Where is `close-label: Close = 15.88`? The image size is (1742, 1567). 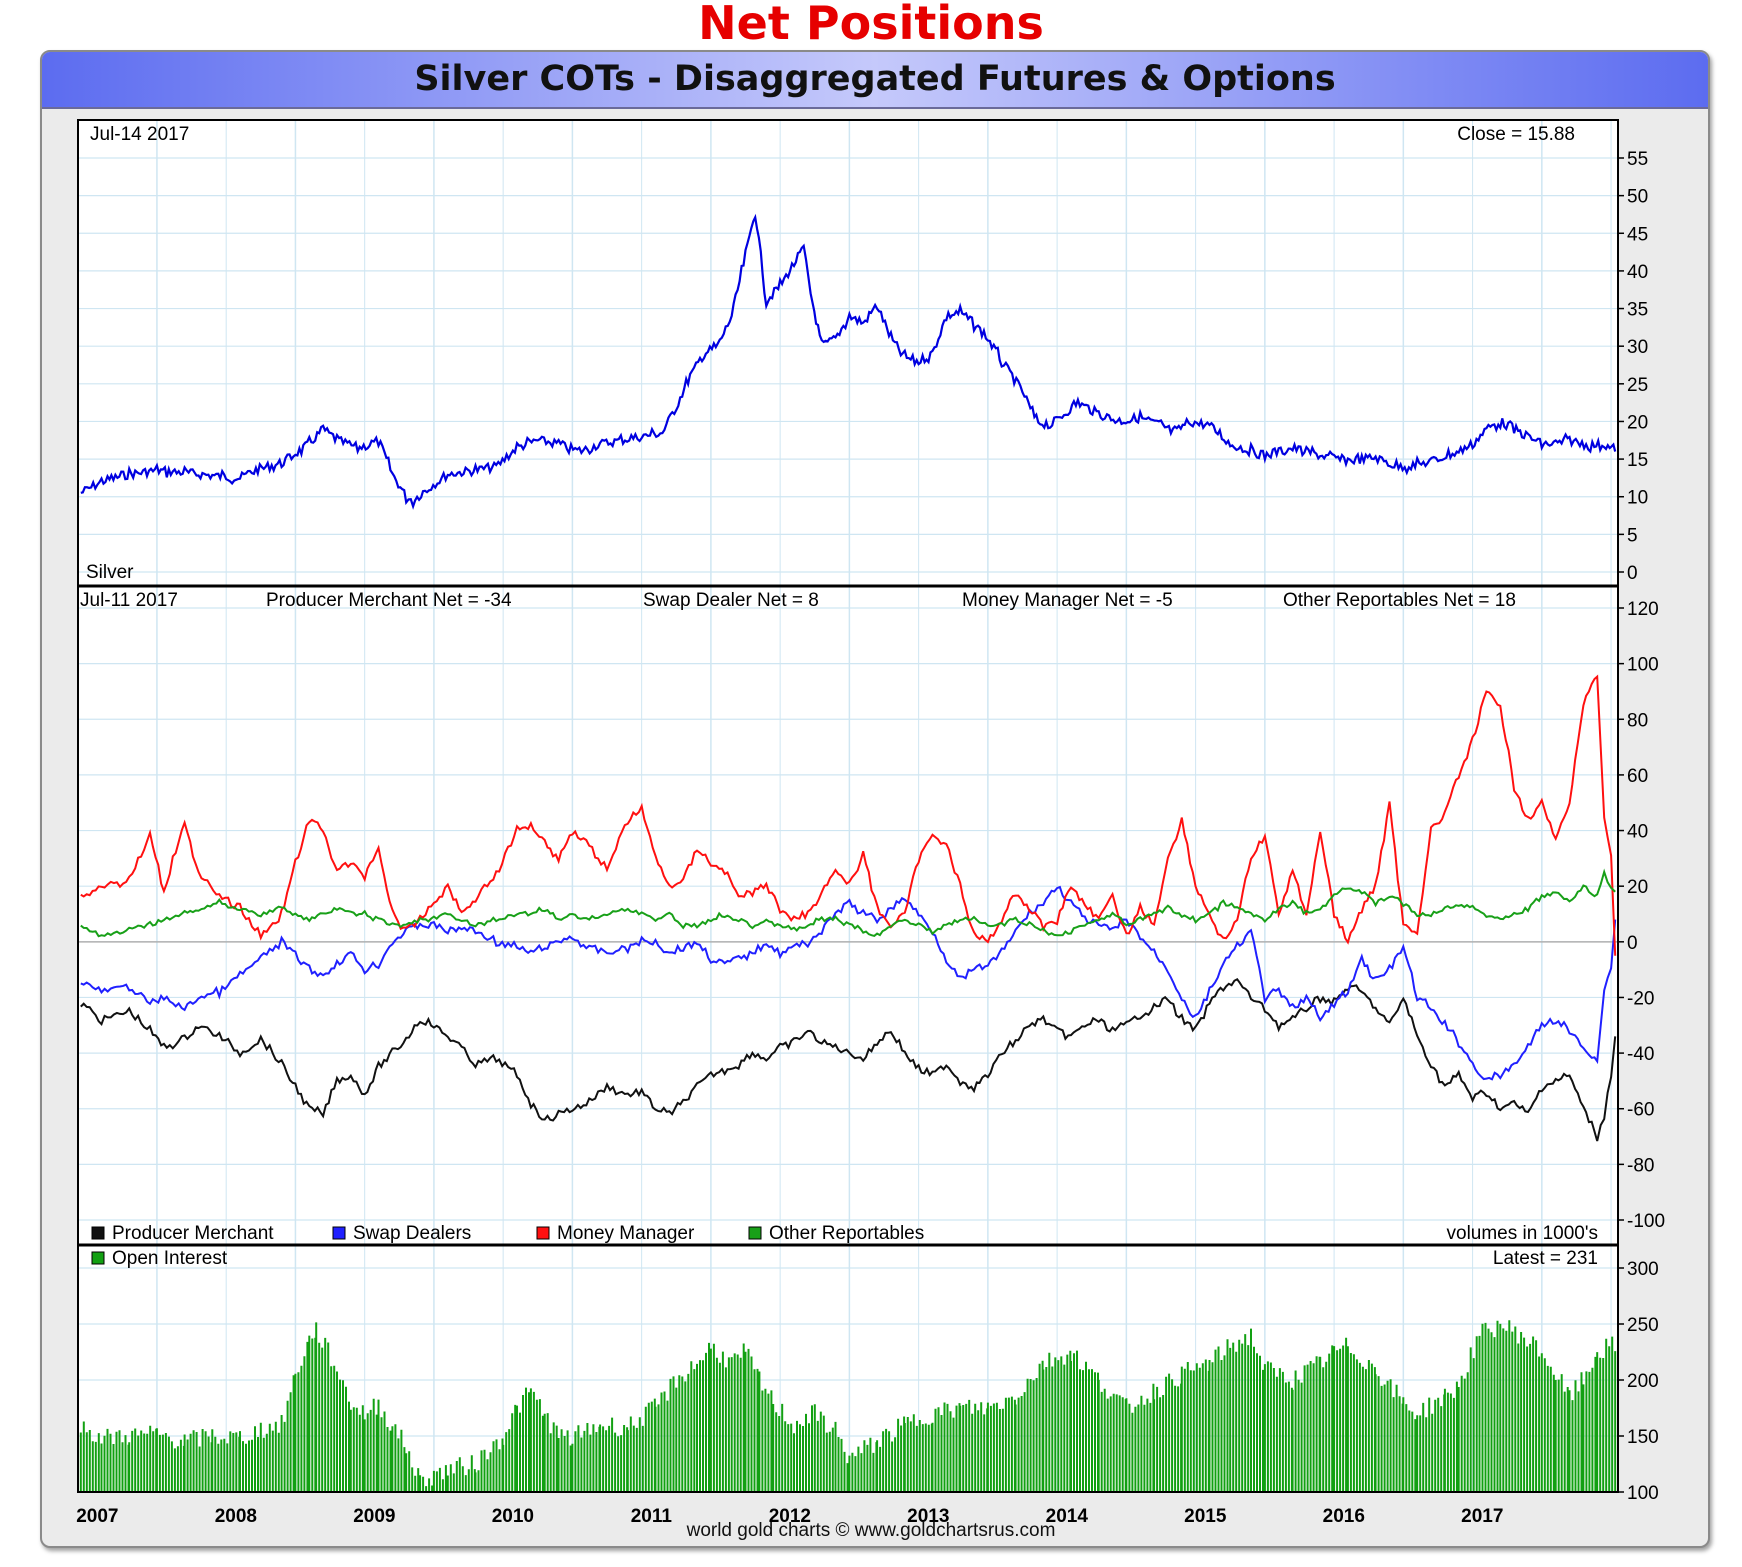 close-label: Close = 15.88 is located at coordinates (1516, 134).